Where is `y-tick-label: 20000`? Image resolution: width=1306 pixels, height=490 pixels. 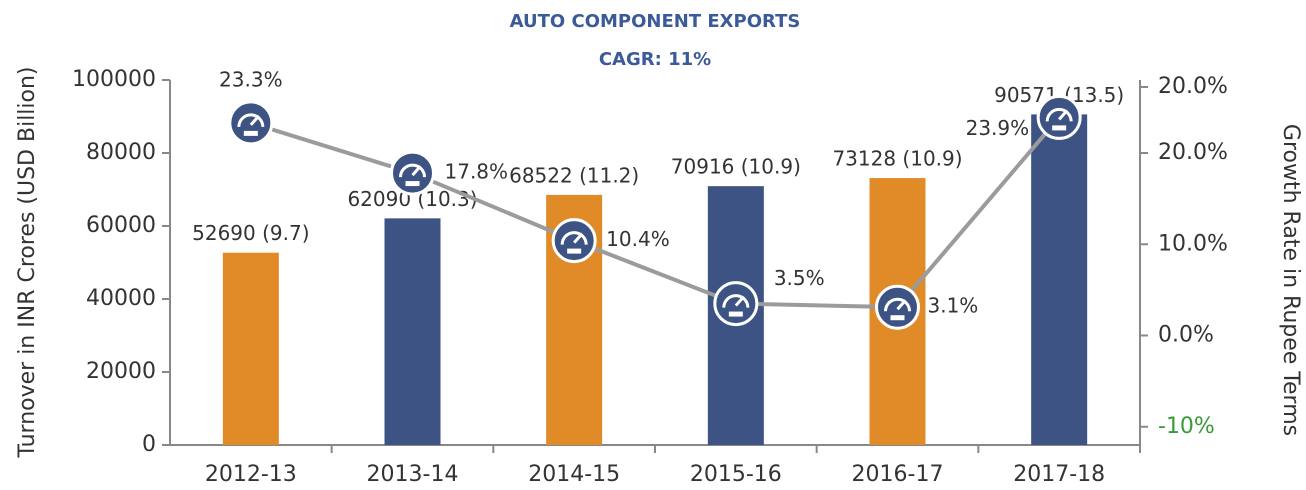
y-tick-label: 20000 is located at coordinates (121, 371).